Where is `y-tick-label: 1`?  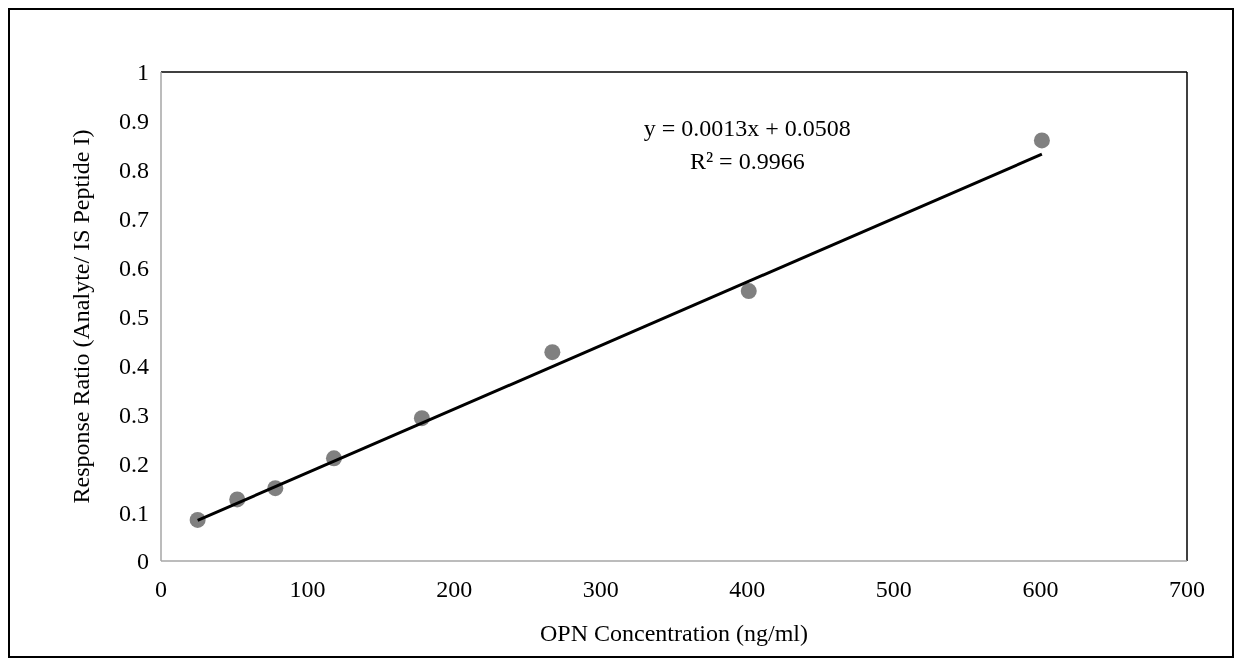
y-tick-label: 1 is located at coordinates (143, 72).